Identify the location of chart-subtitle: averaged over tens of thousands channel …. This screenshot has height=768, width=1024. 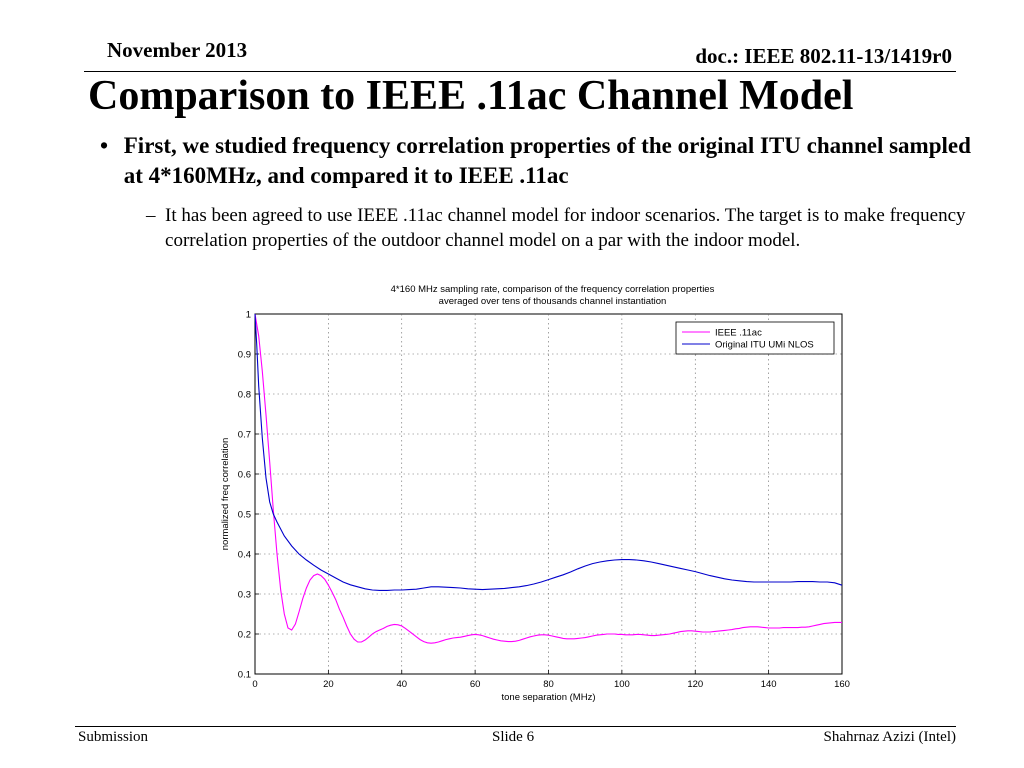
(553, 301).